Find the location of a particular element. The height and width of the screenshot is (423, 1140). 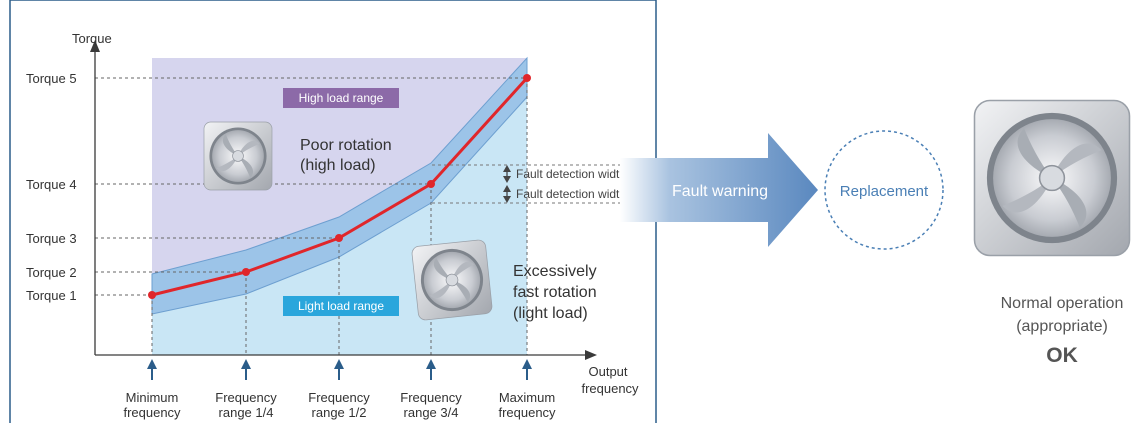

replacement-circle: Replacement is located at coordinates (884, 190).